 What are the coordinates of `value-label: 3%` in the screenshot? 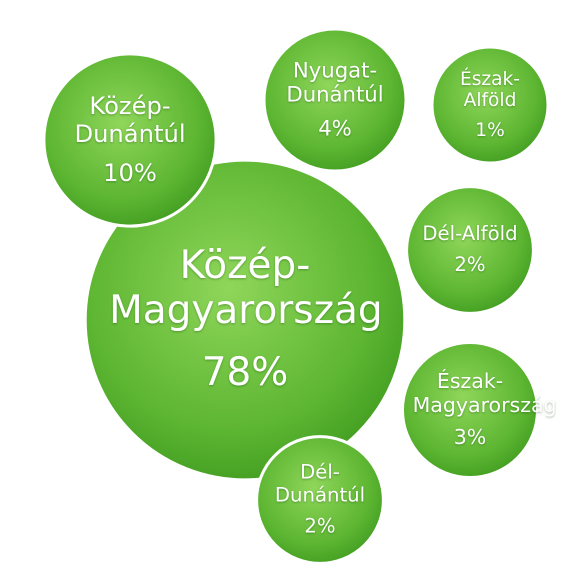 It's located at (470, 437).